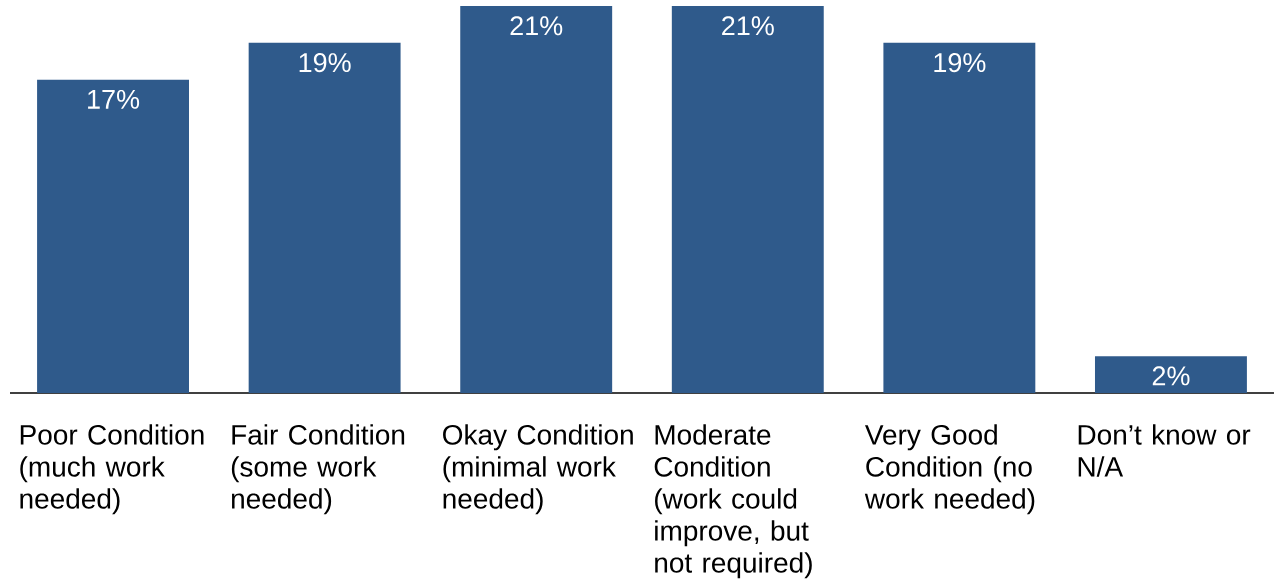  Describe the element at coordinates (114, 99) in the screenshot. I see `data-label: 17%` at that location.